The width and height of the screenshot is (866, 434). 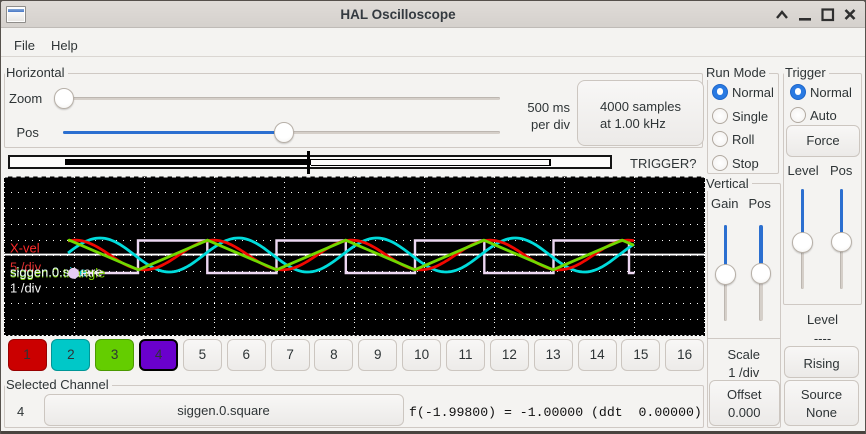 What do you see at coordinates (26, 288) in the screenshot?
I see `svg-text: 1 /div` at bounding box center [26, 288].